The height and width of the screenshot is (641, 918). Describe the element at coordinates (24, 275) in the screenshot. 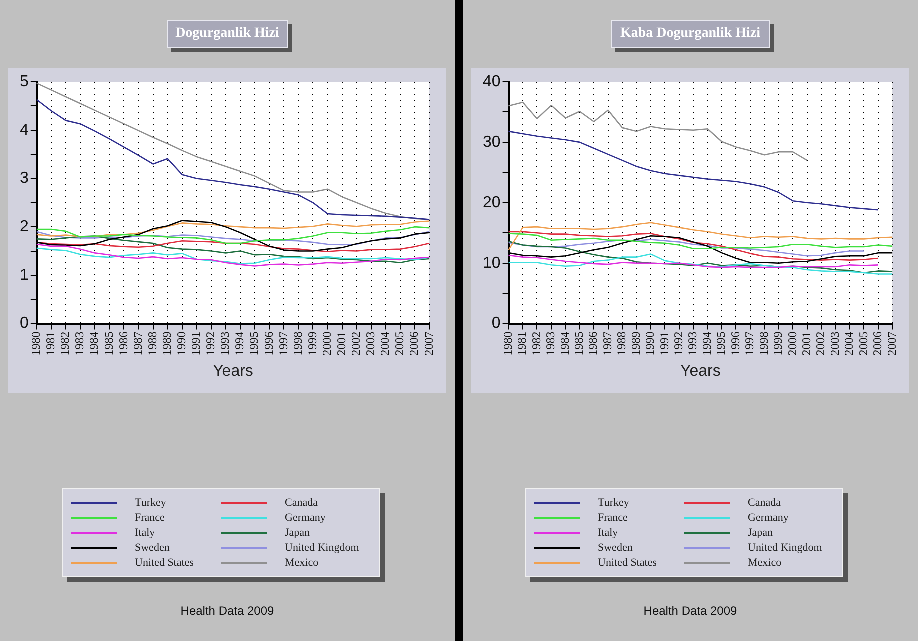

I see `y-tick-label: 1` at that location.